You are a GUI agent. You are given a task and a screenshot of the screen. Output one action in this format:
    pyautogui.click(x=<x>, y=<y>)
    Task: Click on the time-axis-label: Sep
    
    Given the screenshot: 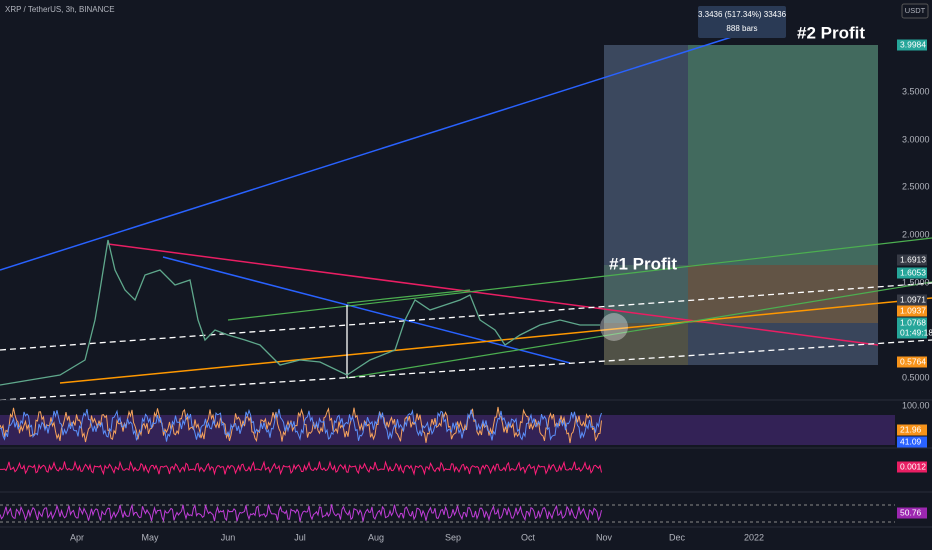 What is the action you would take?
    pyautogui.click(x=453, y=537)
    